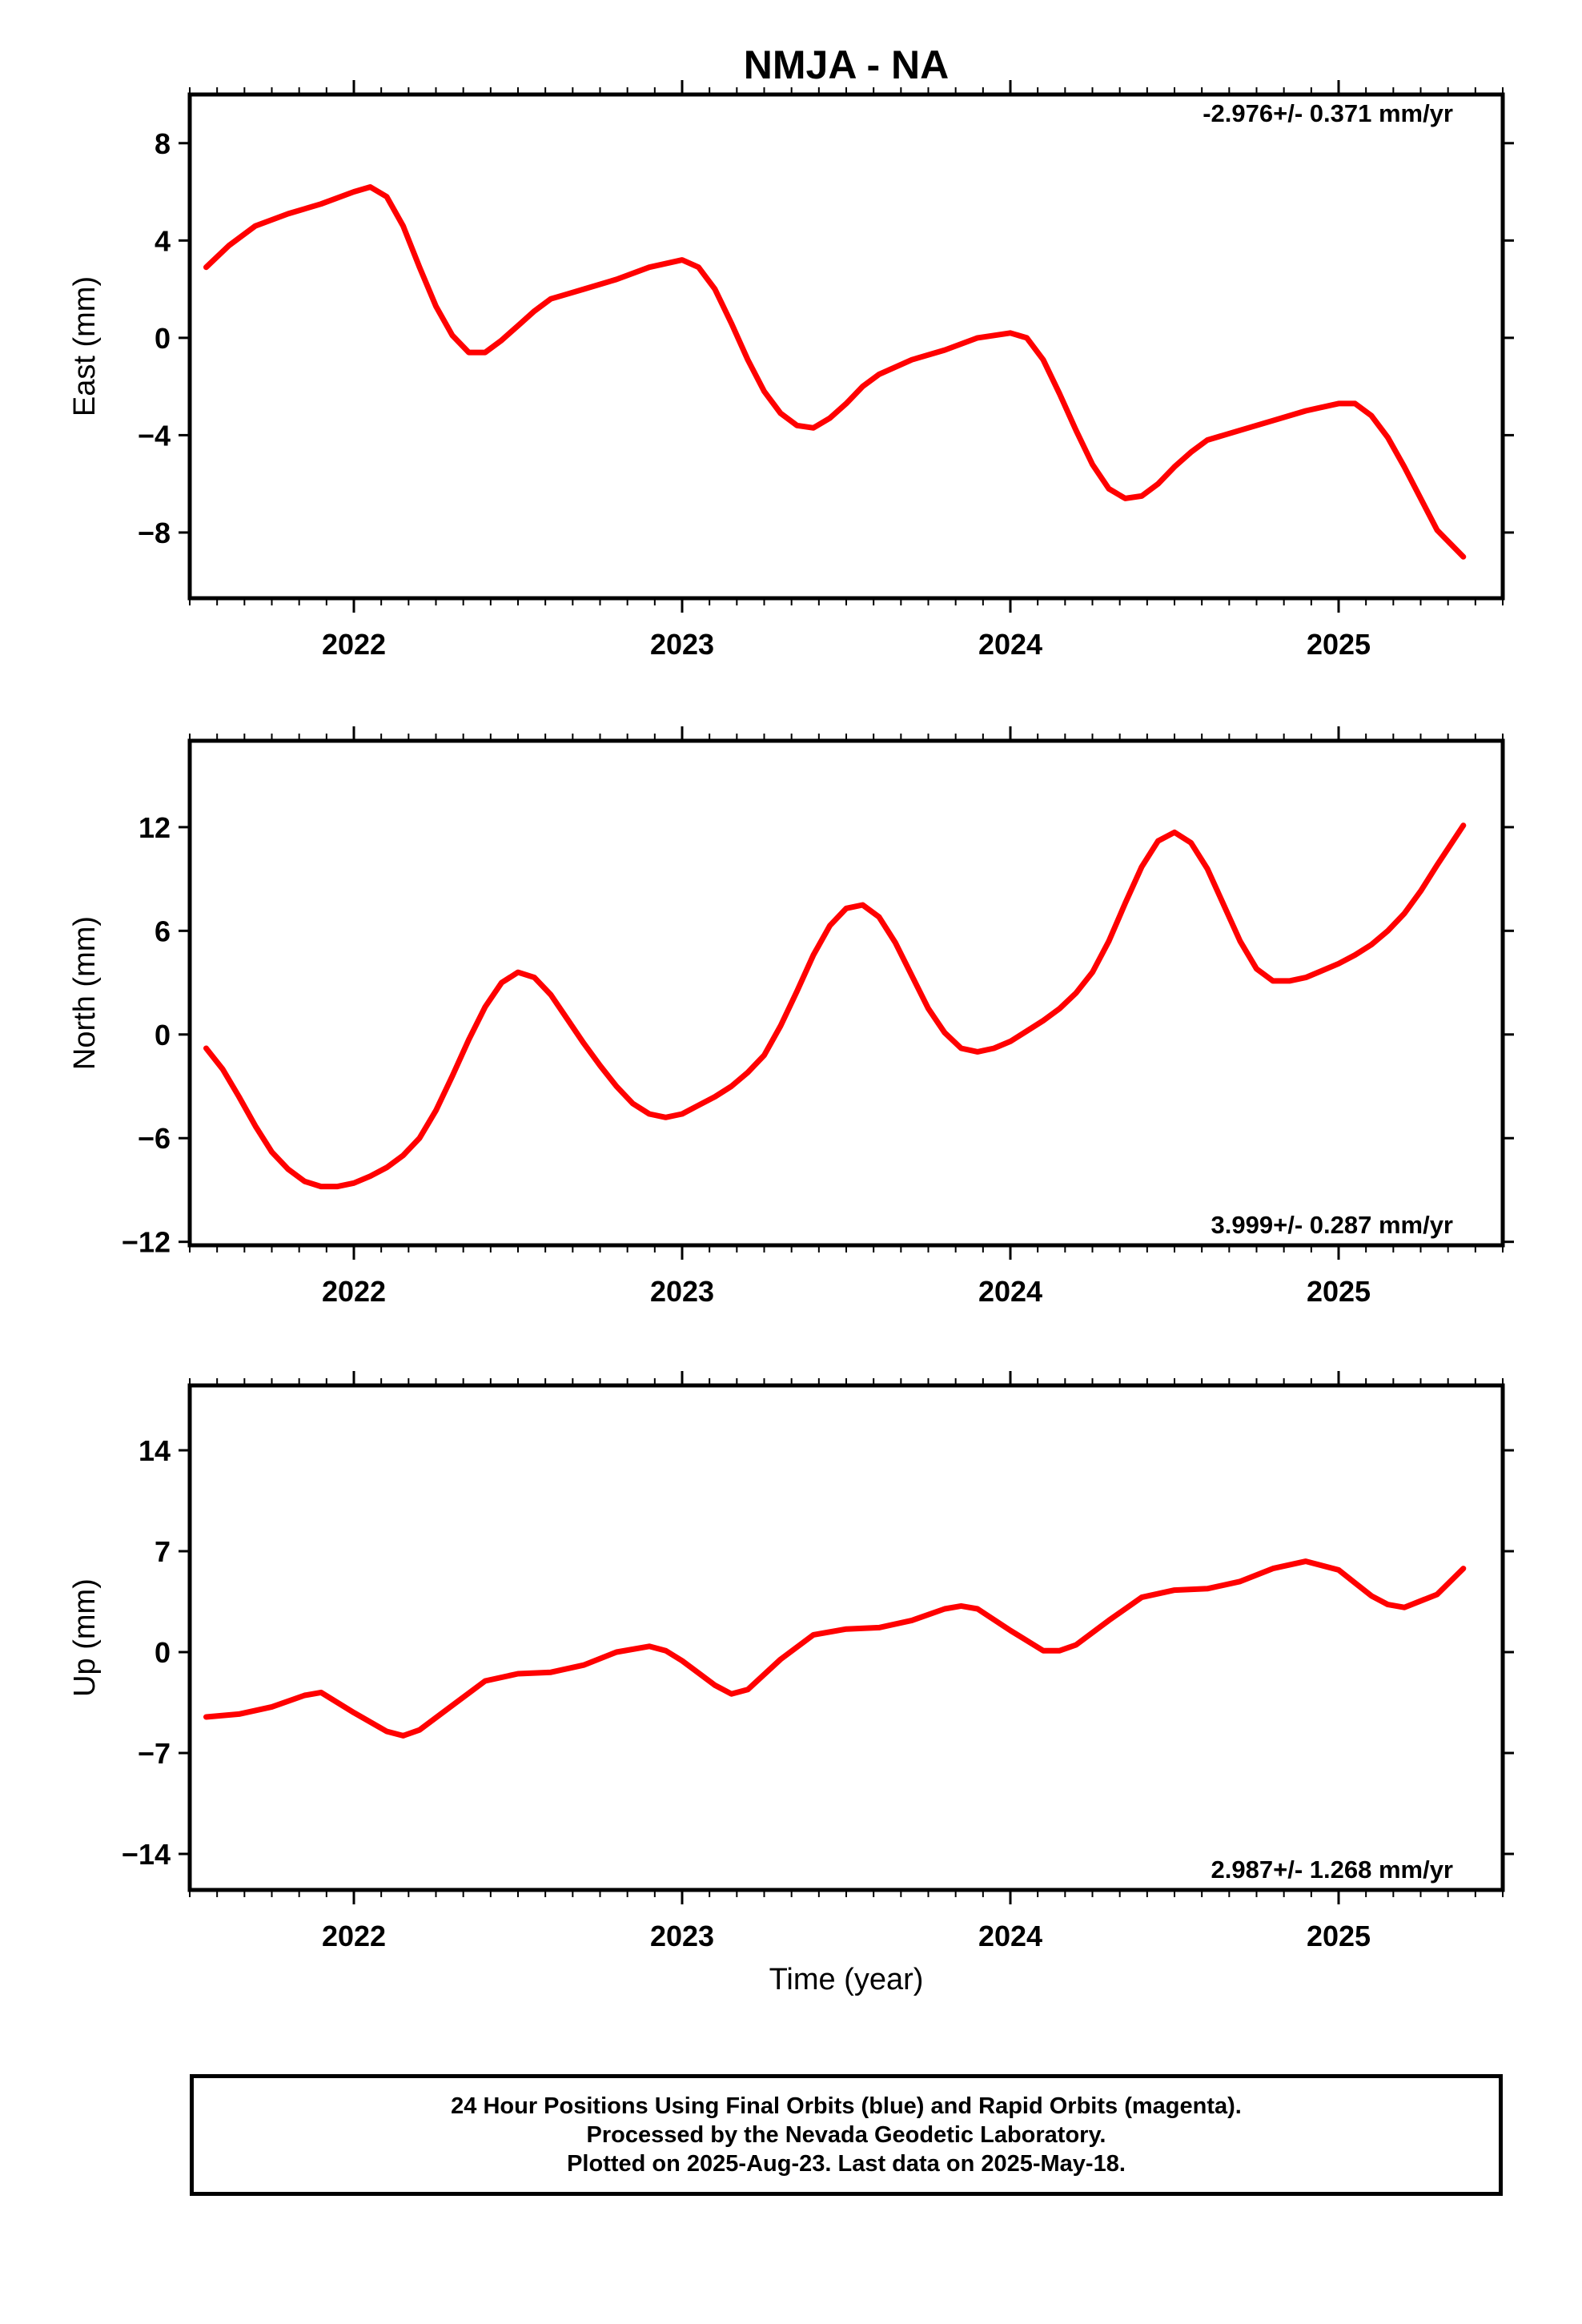  What do you see at coordinates (163, 143) in the screenshot?
I see `east-ytick-label: 8` at bounding box center [163, 143].